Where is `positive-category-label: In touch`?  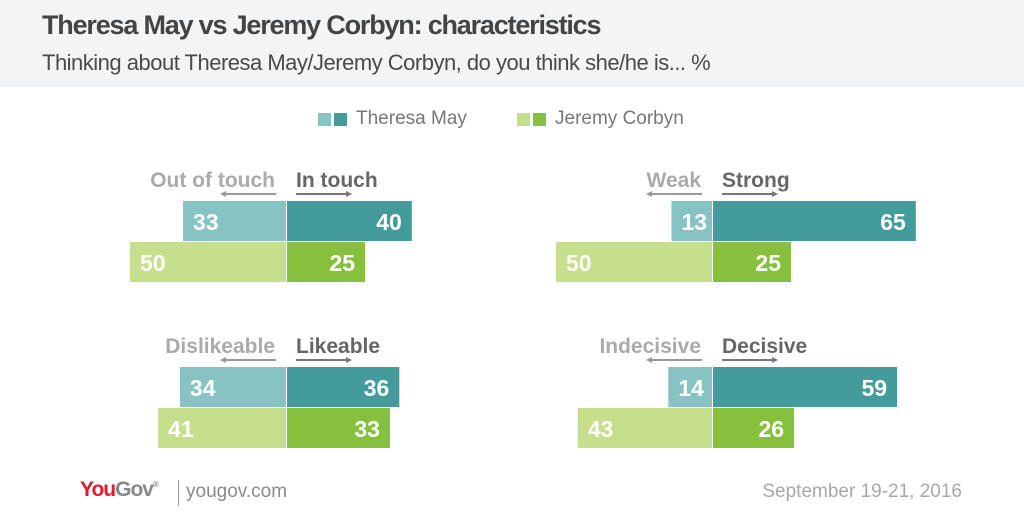
positive-category-label: In touch is located at coordinates (337, 180).